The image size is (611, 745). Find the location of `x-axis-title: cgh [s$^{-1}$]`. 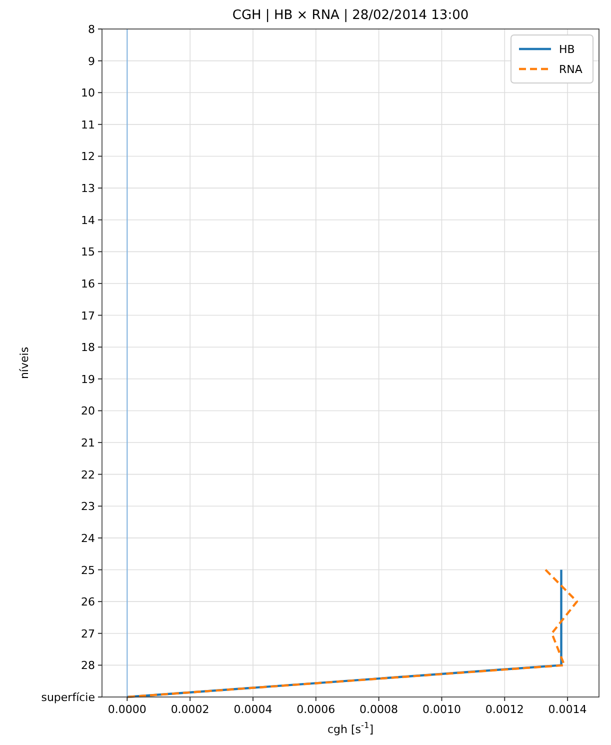

x-axis-title: cgh [s$^{-1}$] is located at coordinates (350, 728).